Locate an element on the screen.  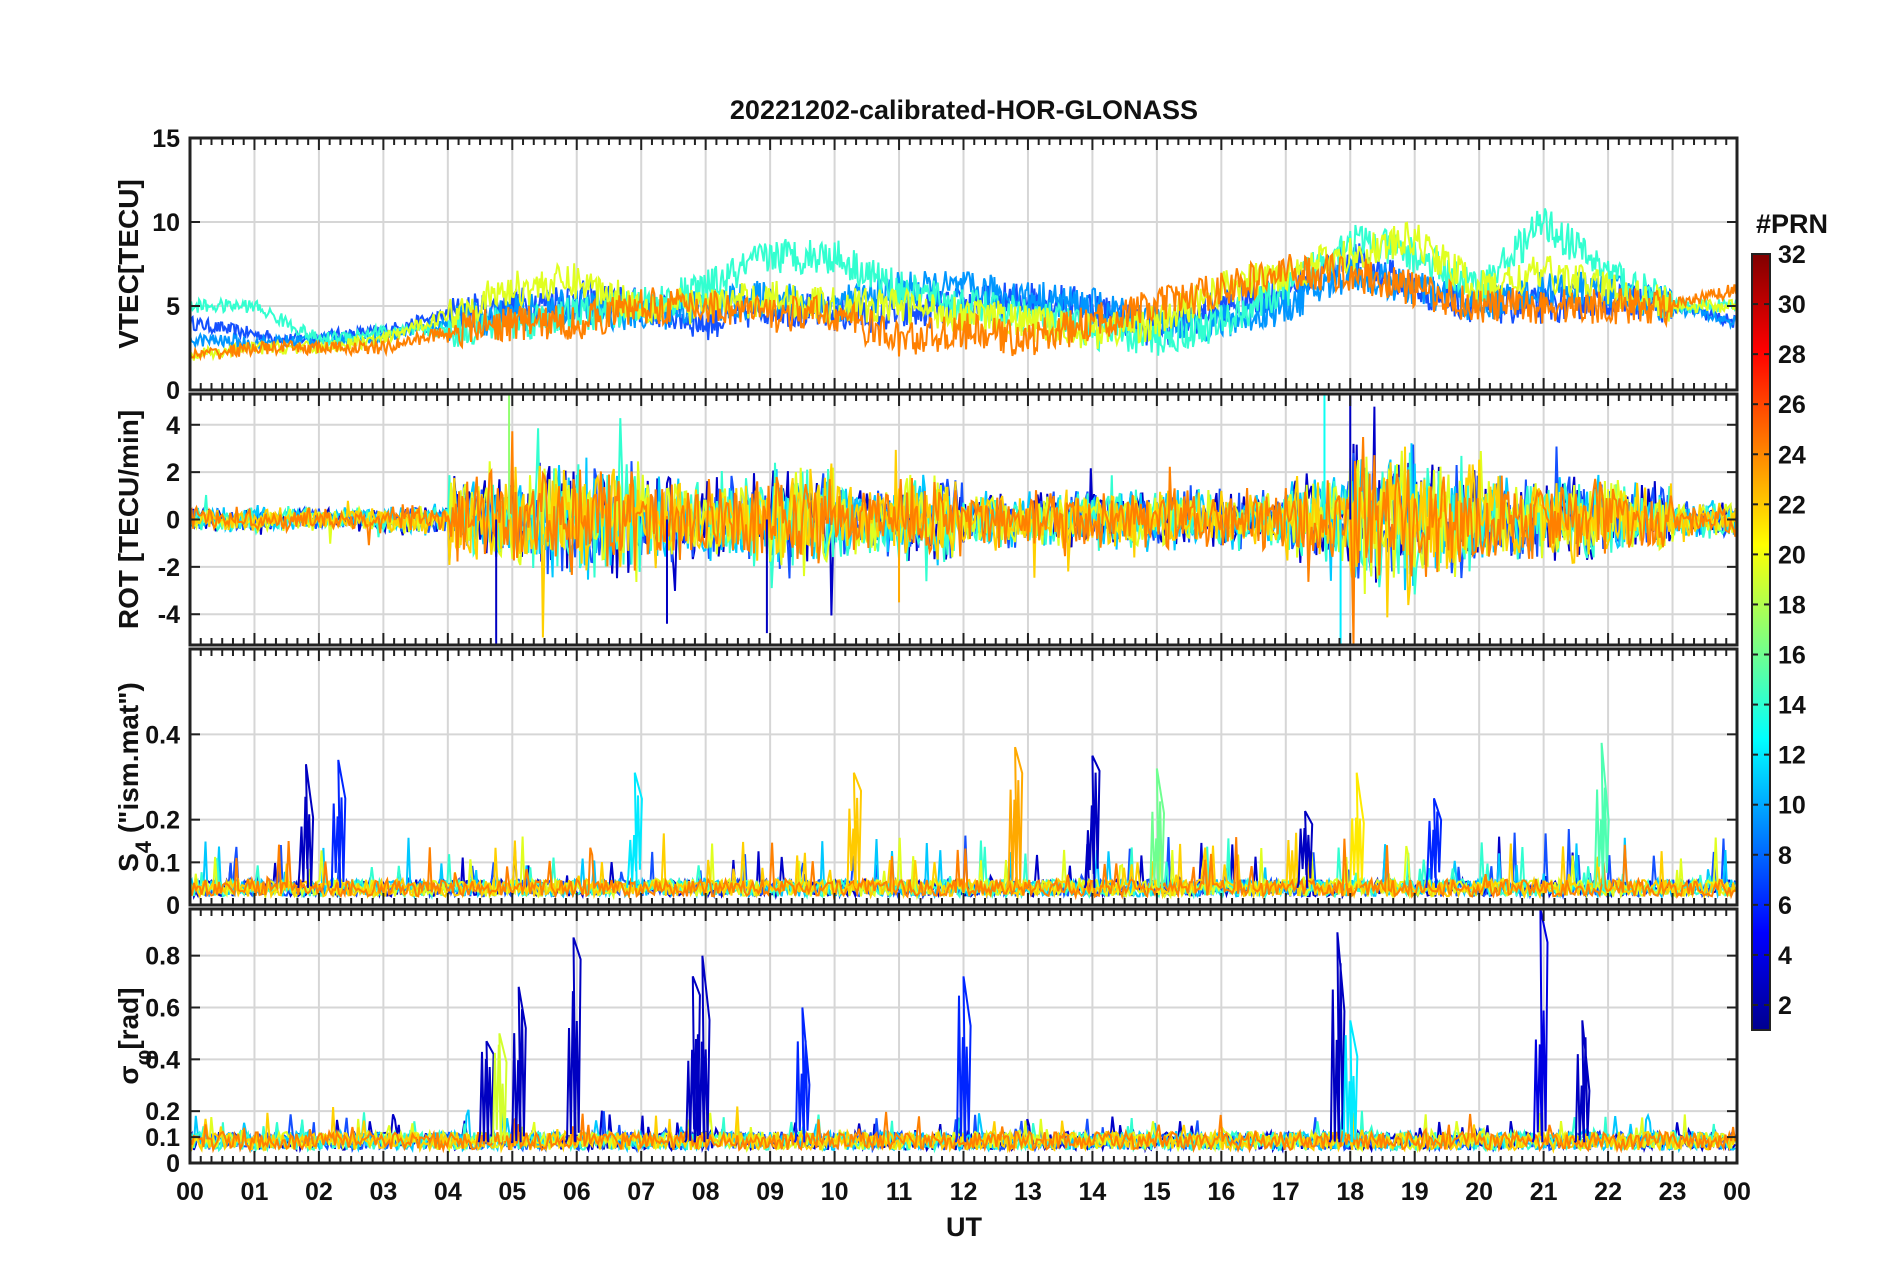
colorbar-tick-label: 26 is located at coordinates (1792, 405).